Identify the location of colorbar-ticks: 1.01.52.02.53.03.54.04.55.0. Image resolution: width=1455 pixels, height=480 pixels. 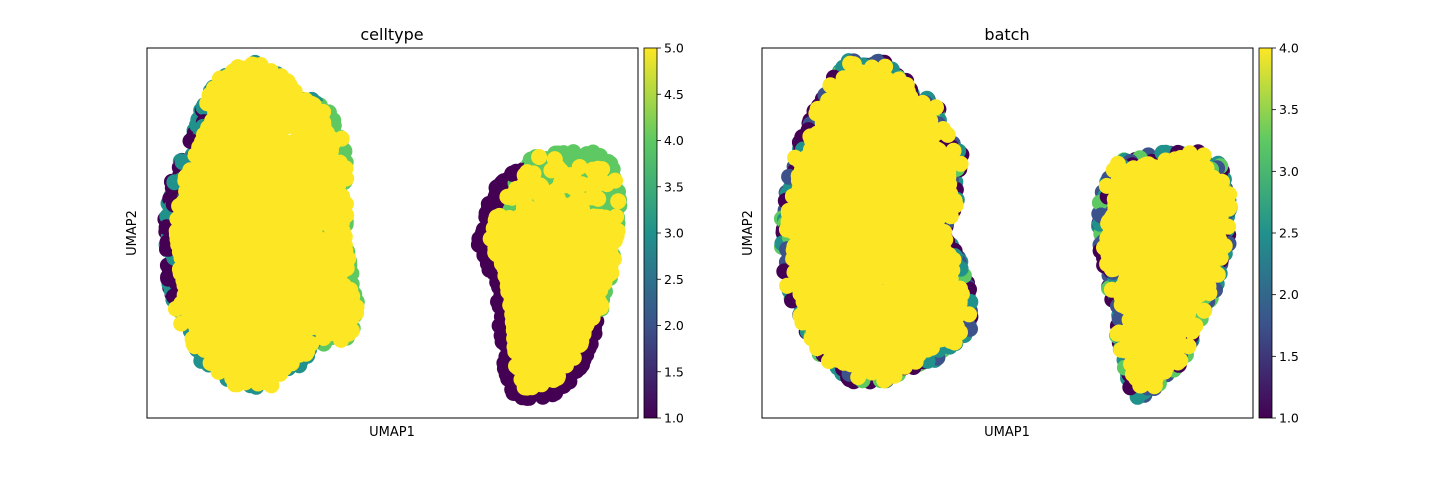
(670, 233).